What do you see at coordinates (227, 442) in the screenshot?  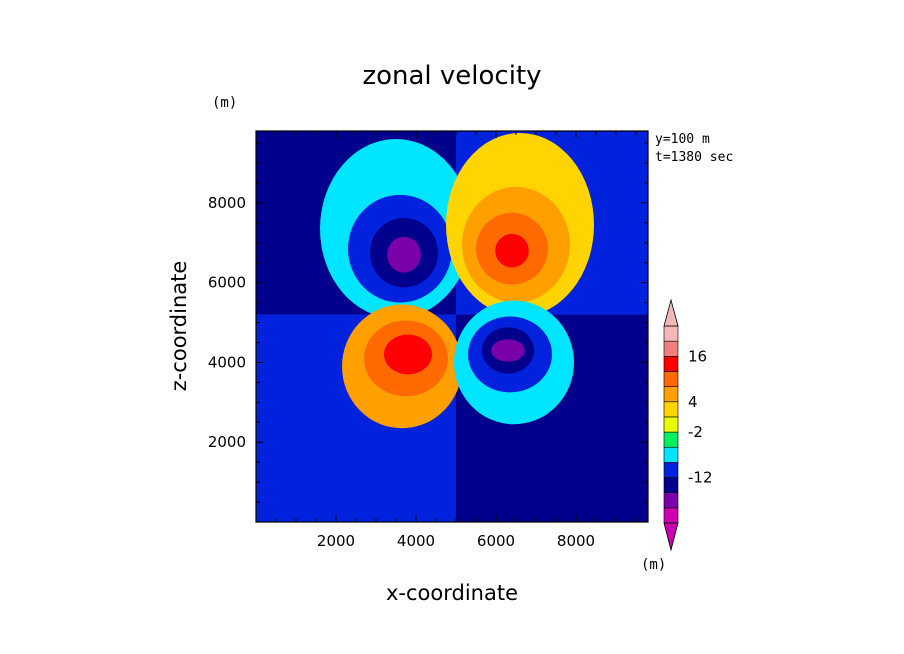 I see `y-tick-label: 2000` at bounding box center [227, 442].